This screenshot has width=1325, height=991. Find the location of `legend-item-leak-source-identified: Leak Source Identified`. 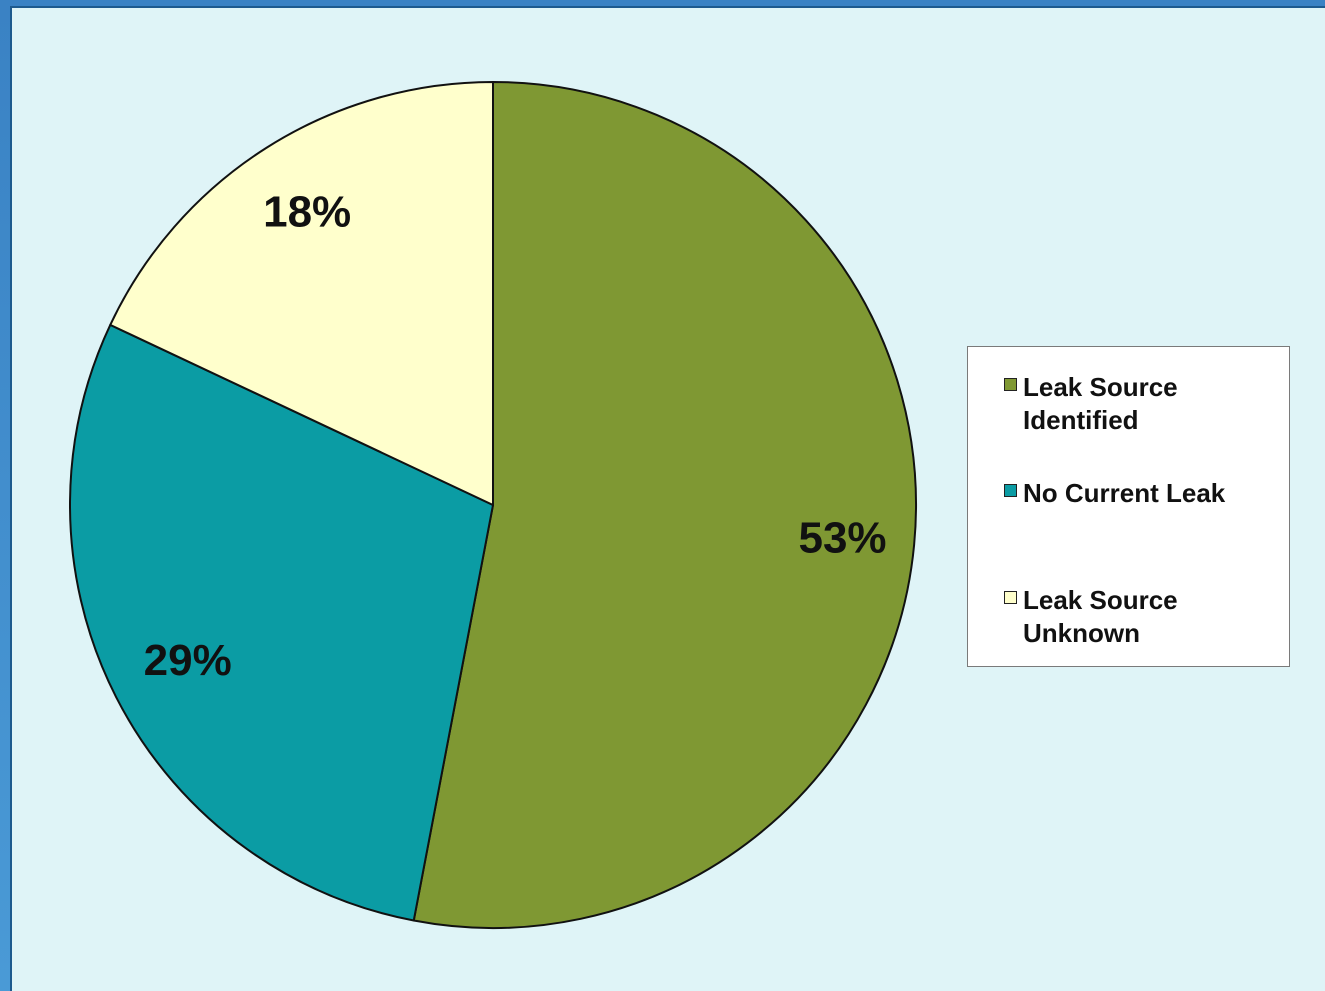

legend-item-leak-source-identified: Leak Source Identified is located at coordinates (1139, 404).